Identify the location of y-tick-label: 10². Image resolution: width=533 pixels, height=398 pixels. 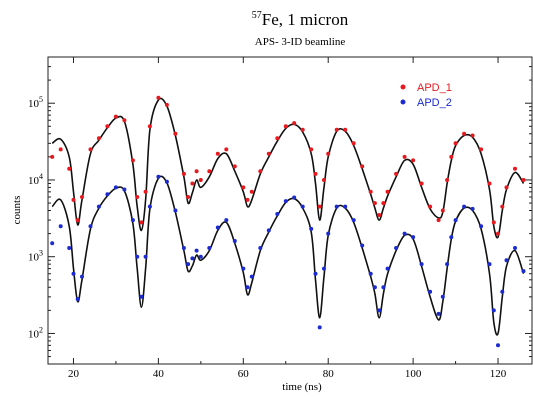
(35, 332).